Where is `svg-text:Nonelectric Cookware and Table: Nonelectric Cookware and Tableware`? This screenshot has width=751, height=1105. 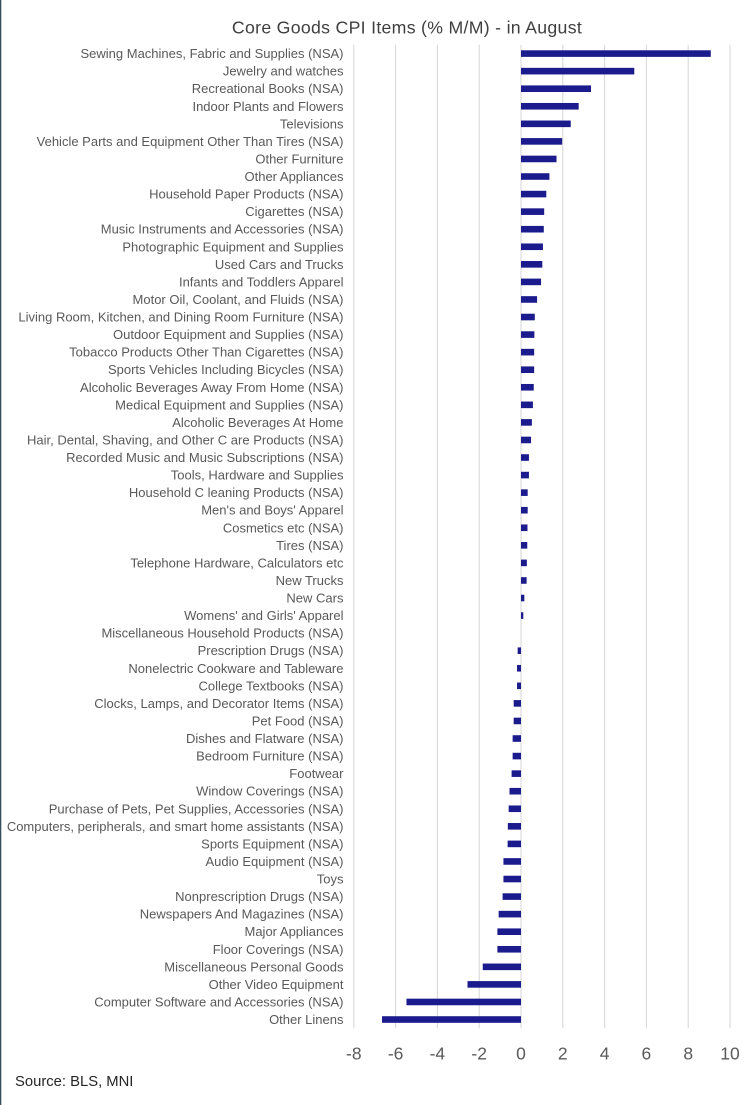
svg-text:Nonelectric Cookware and Table: Nonelectric Cookware and Tableware is located at coordinates (235, 668).